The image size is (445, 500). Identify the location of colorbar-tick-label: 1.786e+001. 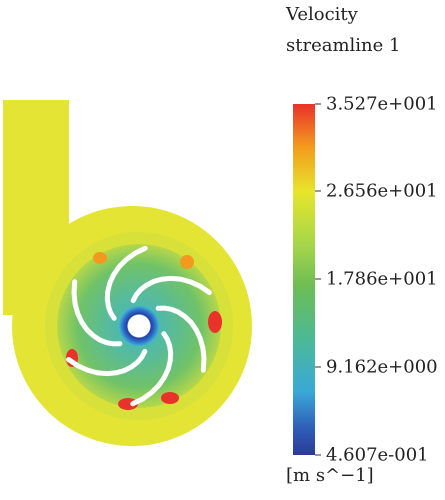
(382, 279).